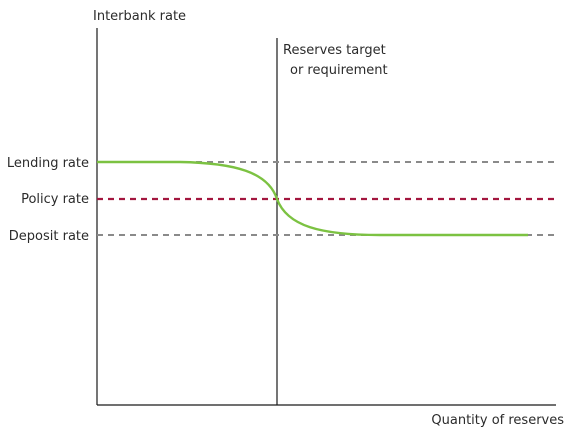 This screenshot has width=571, height=428. Describe the element at coordinates (49, 236) in the screenshot. I see `deposit-rate-label: Deposit rate` at that location.